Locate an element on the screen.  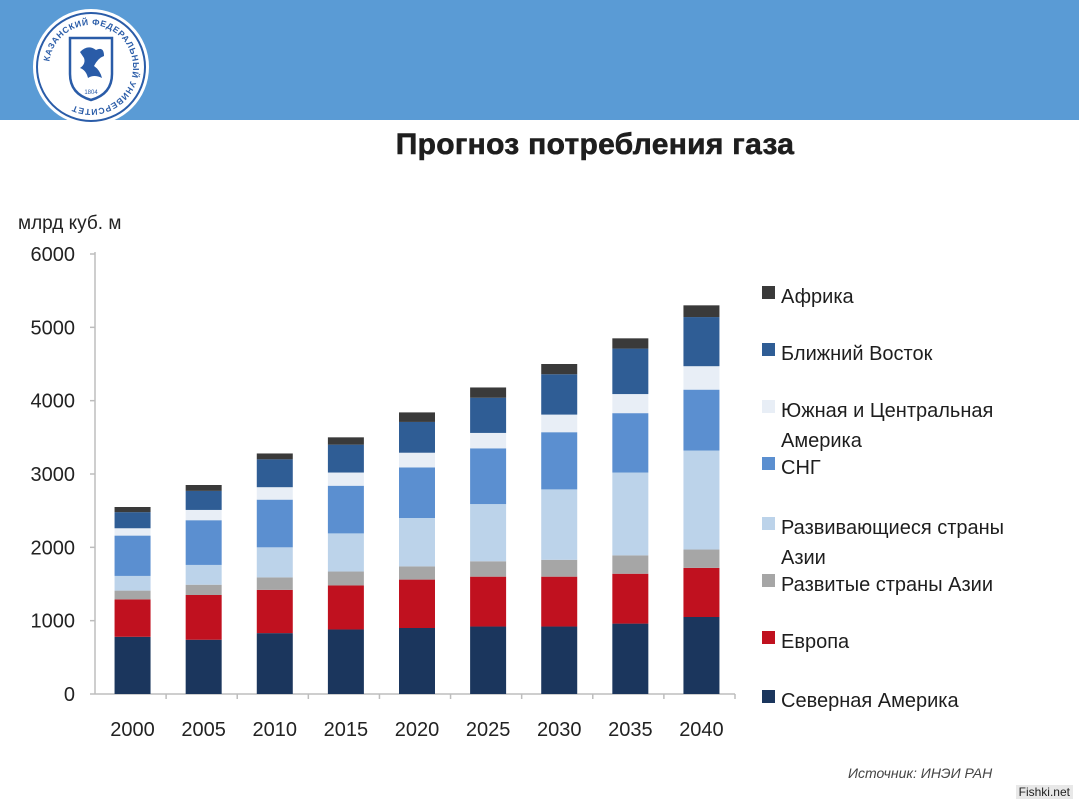
x-tick-label: 2030 is located at coordinates (559, 730).